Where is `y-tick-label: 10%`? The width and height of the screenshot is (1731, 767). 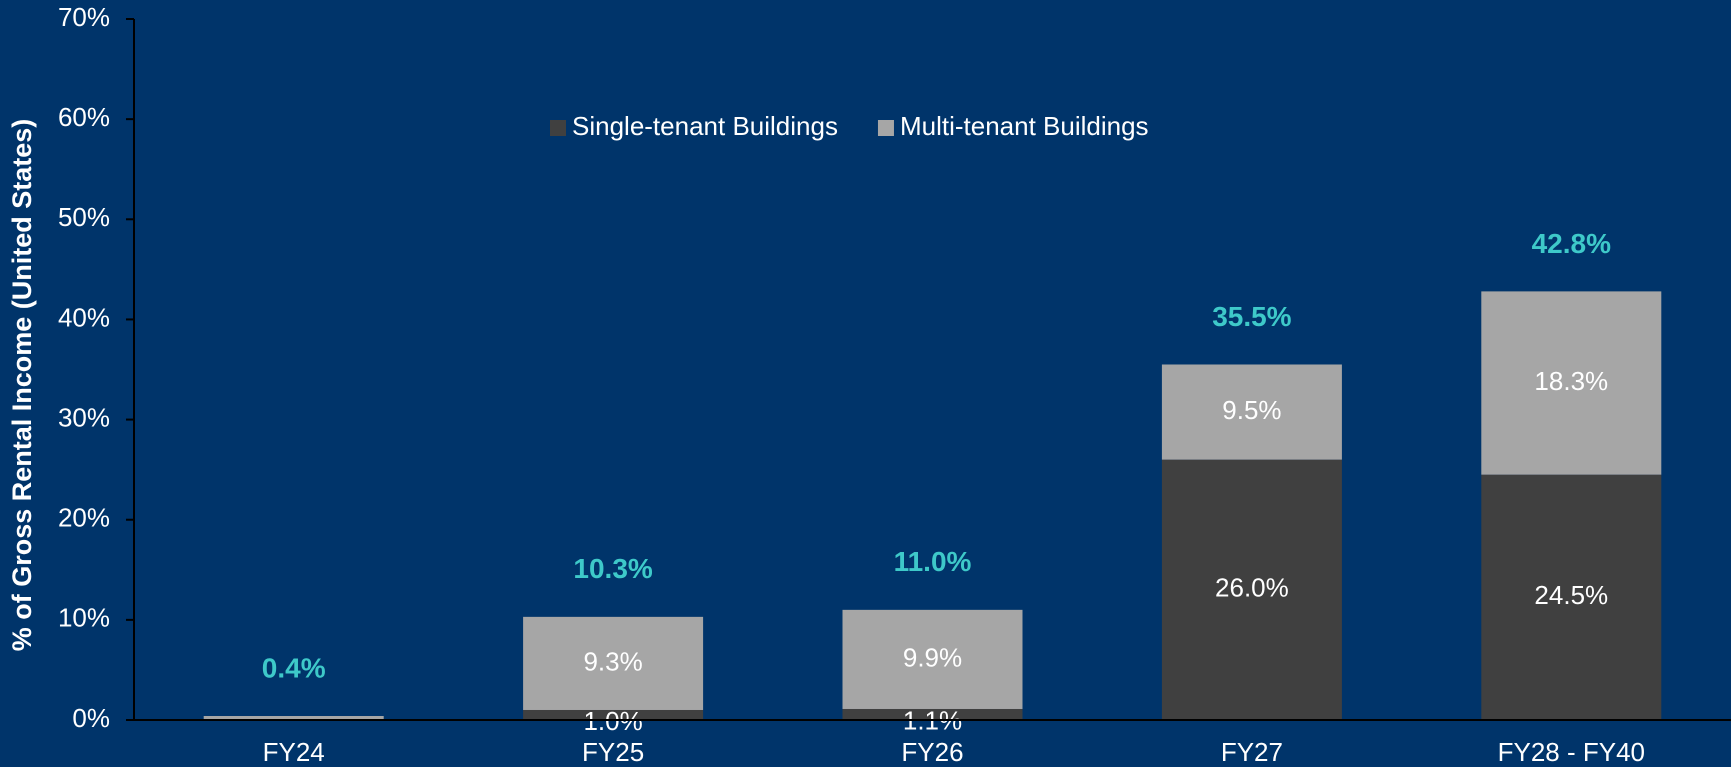 y-tick-label: 10% is located at coordinates (84, 618).